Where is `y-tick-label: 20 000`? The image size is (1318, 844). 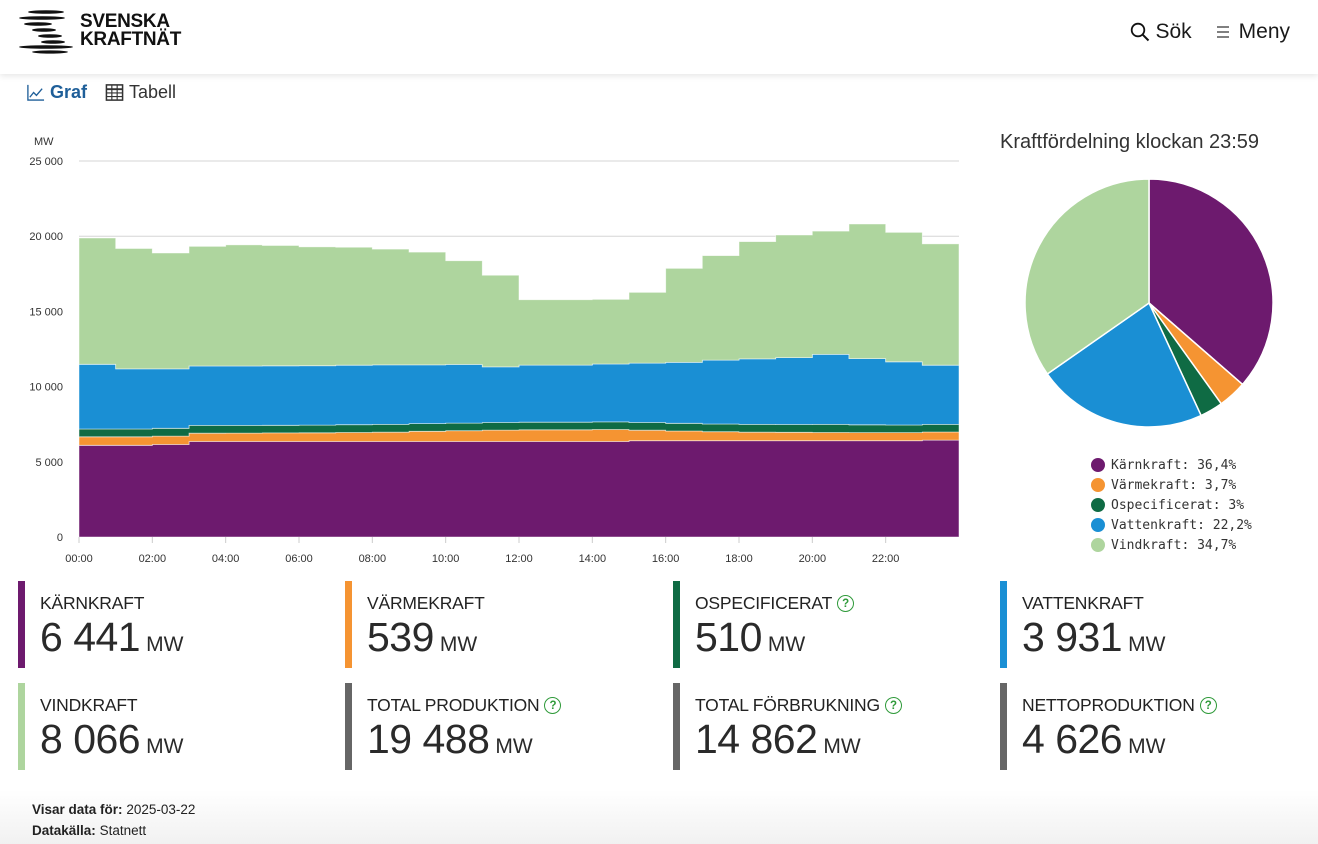
y-tick-label: 20 000 is located at coordinates (46, 237).